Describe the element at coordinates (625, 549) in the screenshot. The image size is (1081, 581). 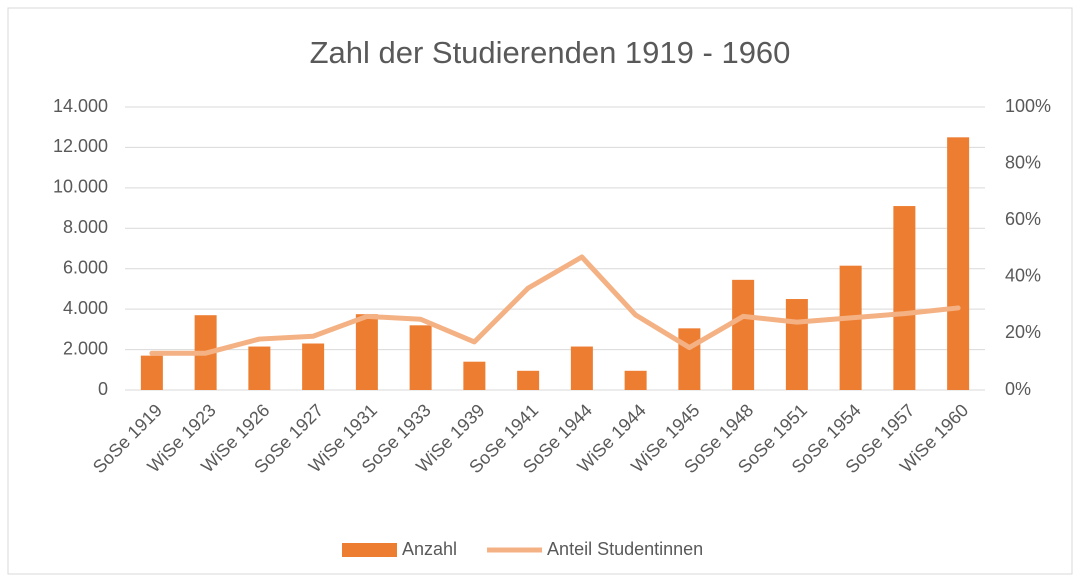
I see `legend-label: Anteil Studentinnen` at that location.